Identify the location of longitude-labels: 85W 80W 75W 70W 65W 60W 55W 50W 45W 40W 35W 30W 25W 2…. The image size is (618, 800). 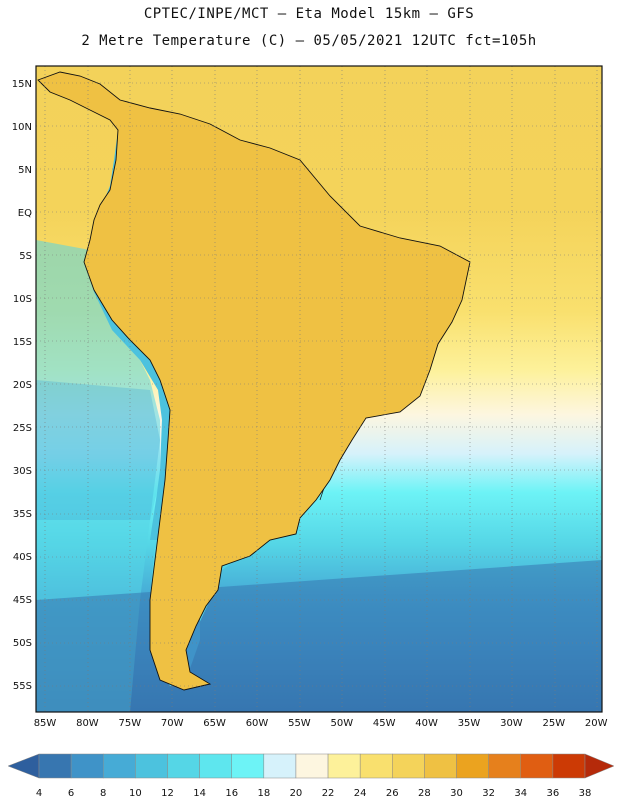
(321, 723).